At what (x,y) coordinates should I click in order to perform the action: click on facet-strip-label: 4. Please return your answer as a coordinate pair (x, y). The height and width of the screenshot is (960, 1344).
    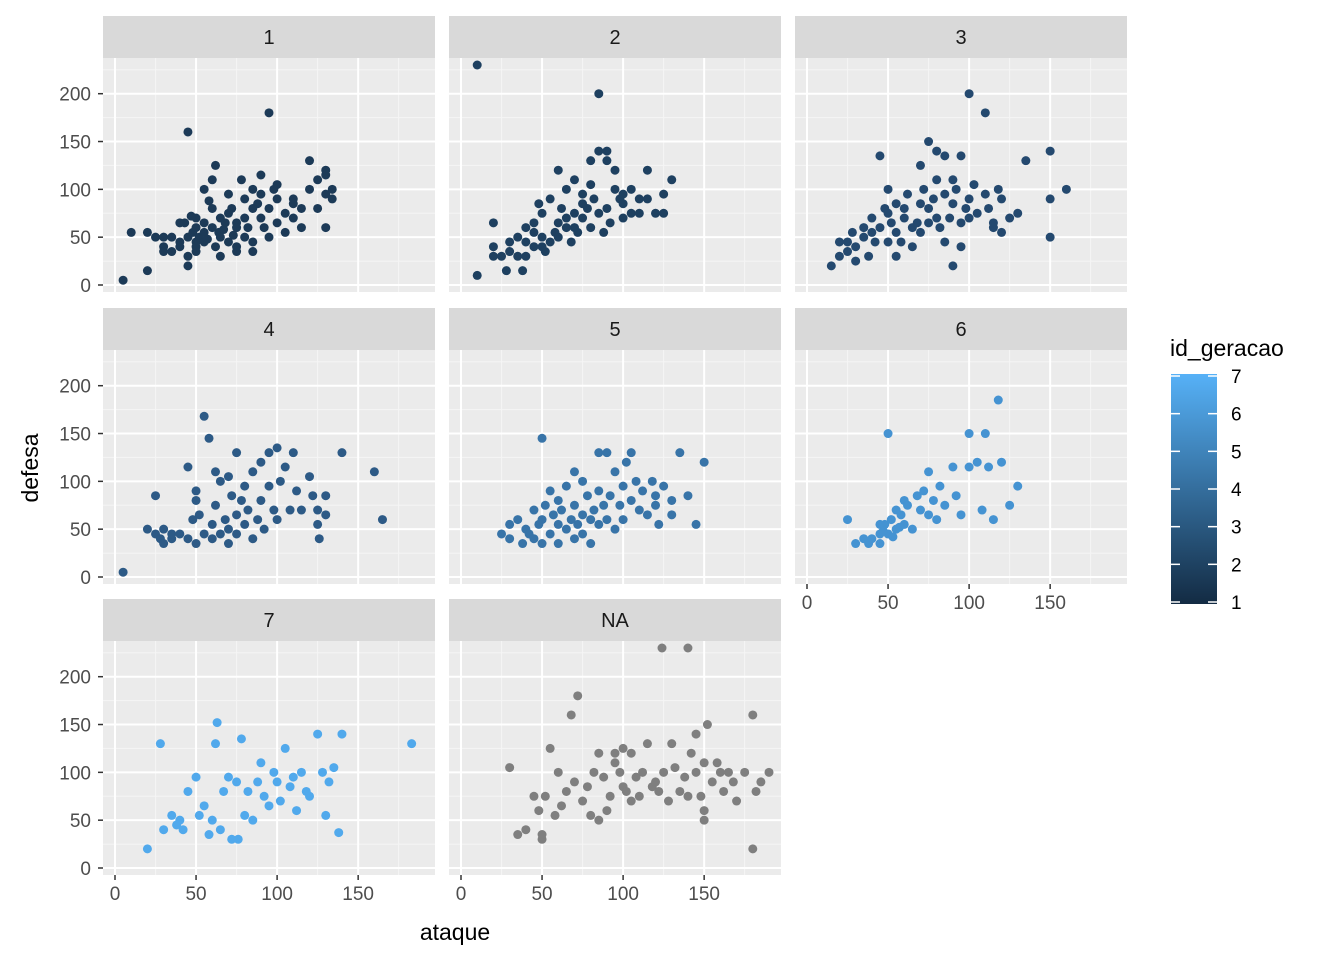
    Looking at the image, I should click on (268, 330).